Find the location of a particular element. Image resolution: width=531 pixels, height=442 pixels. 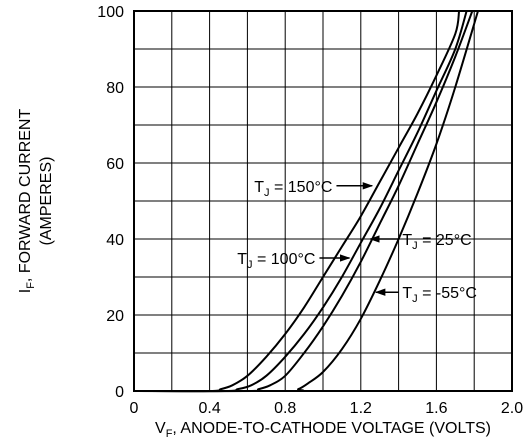

x-axis-tick-labels: 0 0.4 0.8 1.2 1.6 2.0 is located at coordinates (327, 408).